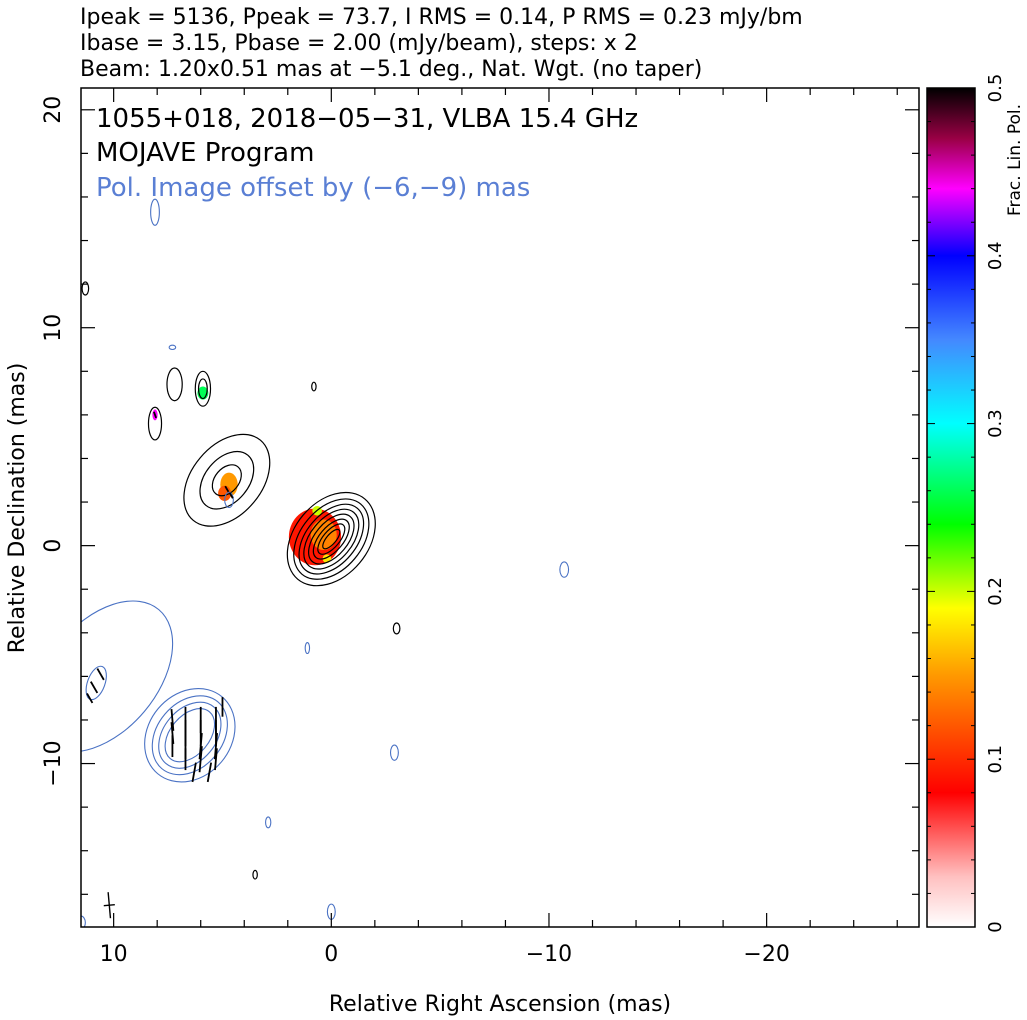 The width and height of the screenshot is (1027, 1020). I want to click on x-tick-label: −10, so click(549, 954).